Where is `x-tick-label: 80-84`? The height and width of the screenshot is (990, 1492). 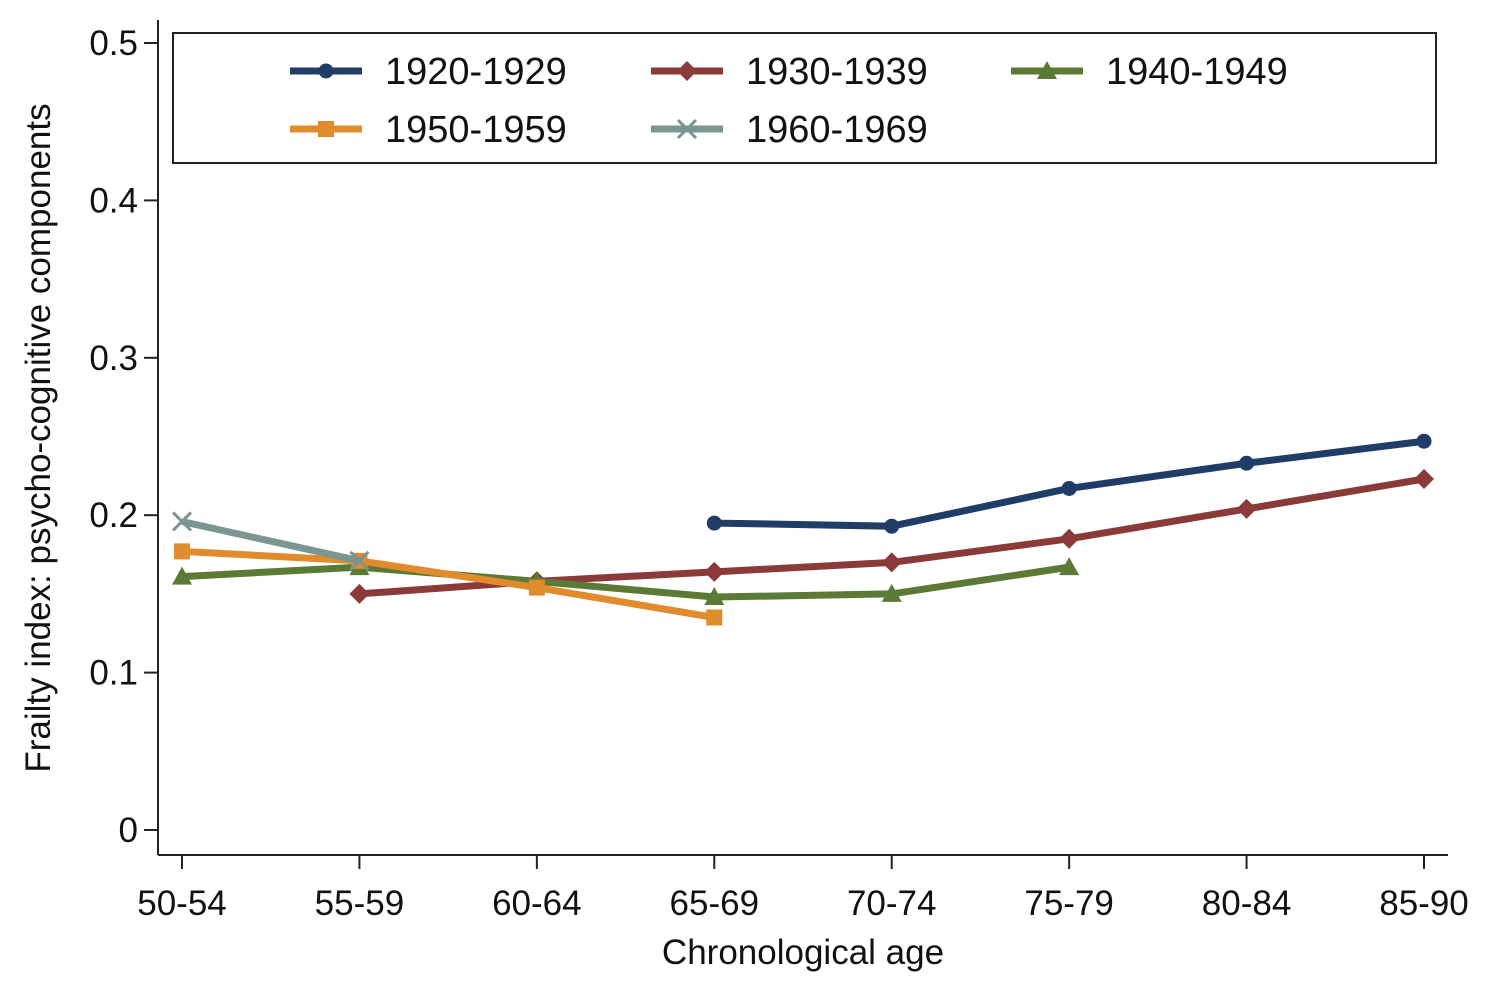
x-tick-label: 80-84 is located at coordinates (1247, 903).